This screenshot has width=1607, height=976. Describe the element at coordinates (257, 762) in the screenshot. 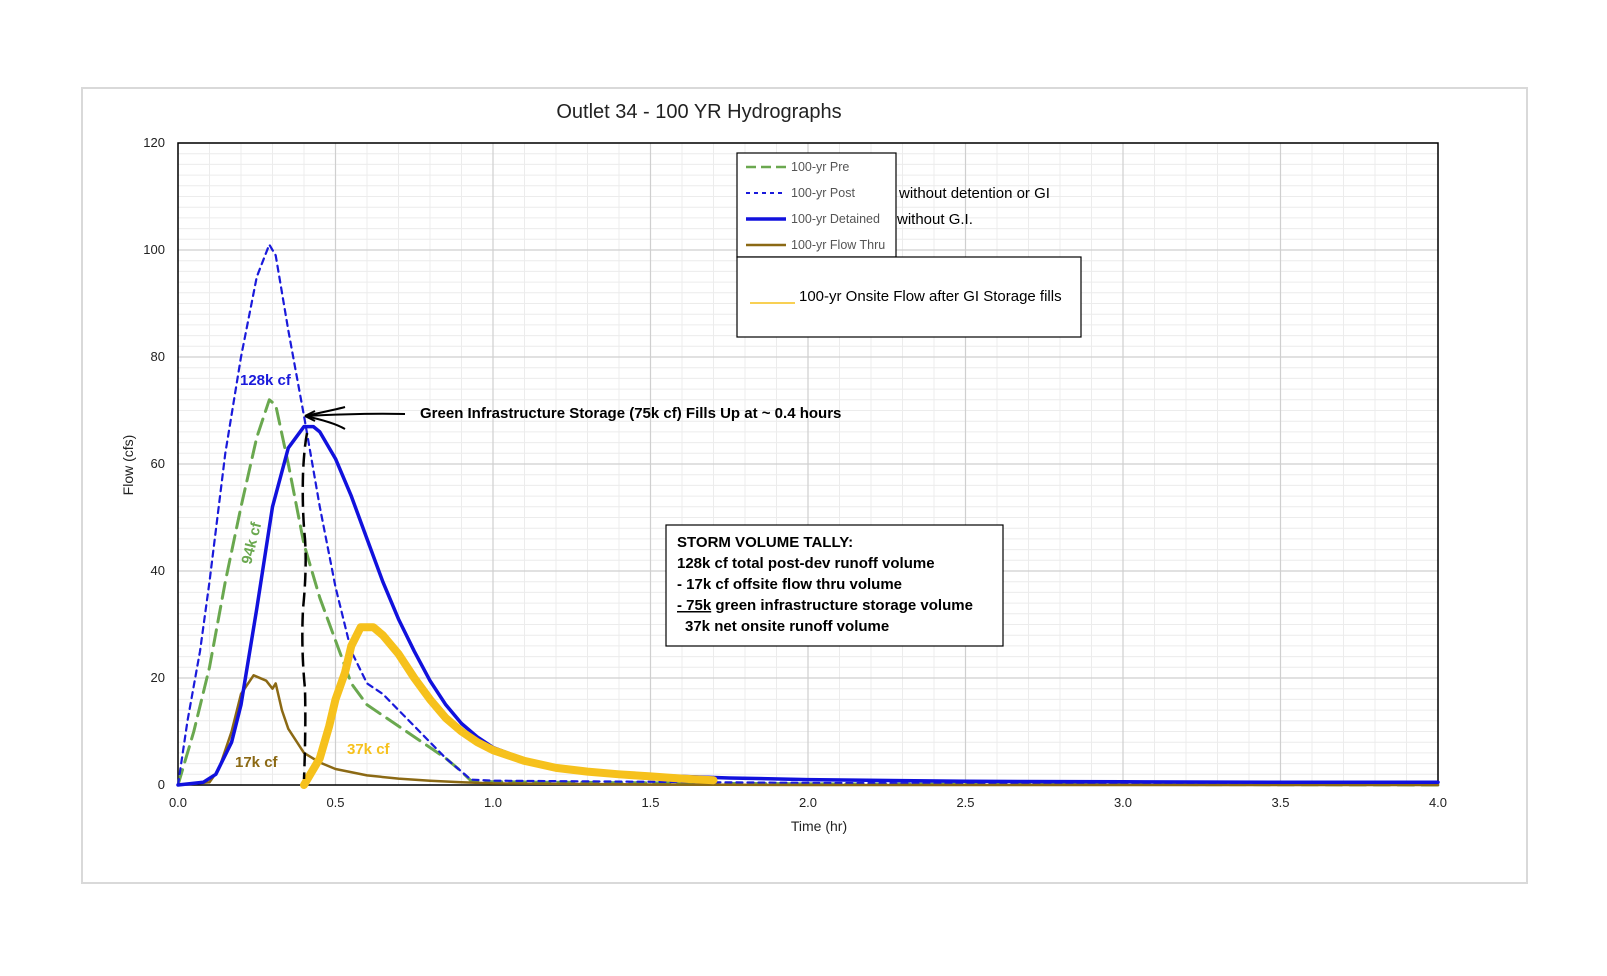

I see `flow-thru-volume-label: 17k cf` at that location.